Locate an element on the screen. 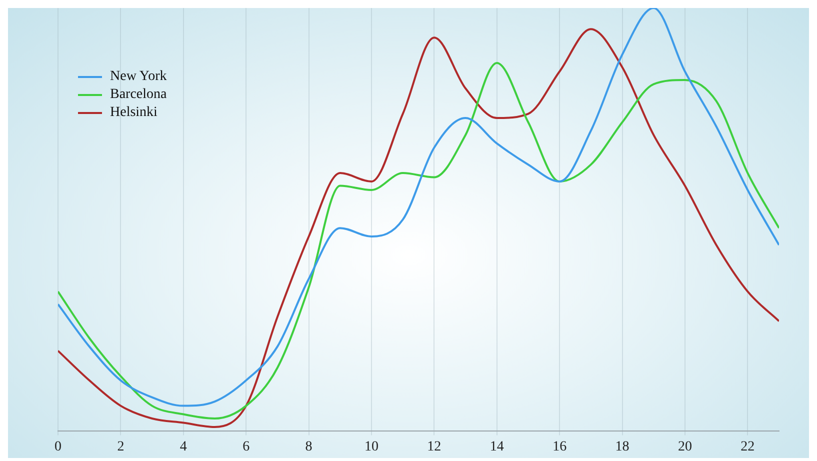 This screenshot has width=817, height=461. legend-label: Barcelona is located at coordinates (138, 95).